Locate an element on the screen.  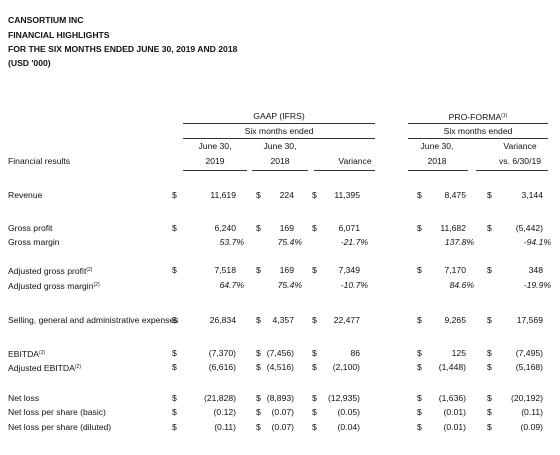
cell-value: (1,636) is located at coordinates (452, 398).